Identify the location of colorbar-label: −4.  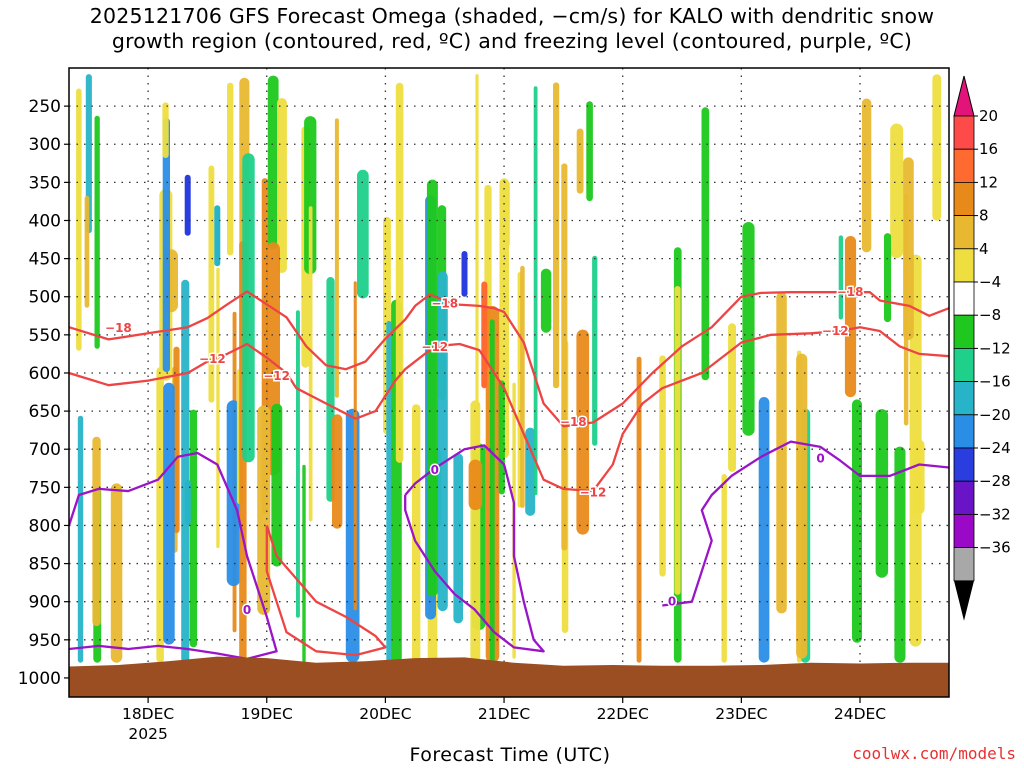
(990, 282).